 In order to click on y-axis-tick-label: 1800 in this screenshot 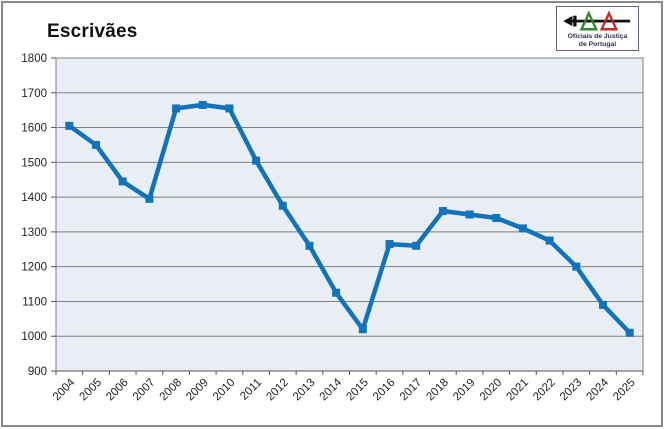, I will do `click(34, 59)`.